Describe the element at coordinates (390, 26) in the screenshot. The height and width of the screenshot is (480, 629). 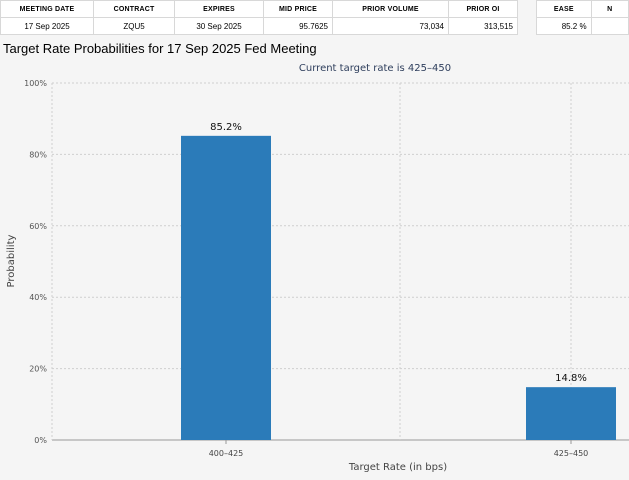
I see `cell-prior-volume: 73,034` at that location.